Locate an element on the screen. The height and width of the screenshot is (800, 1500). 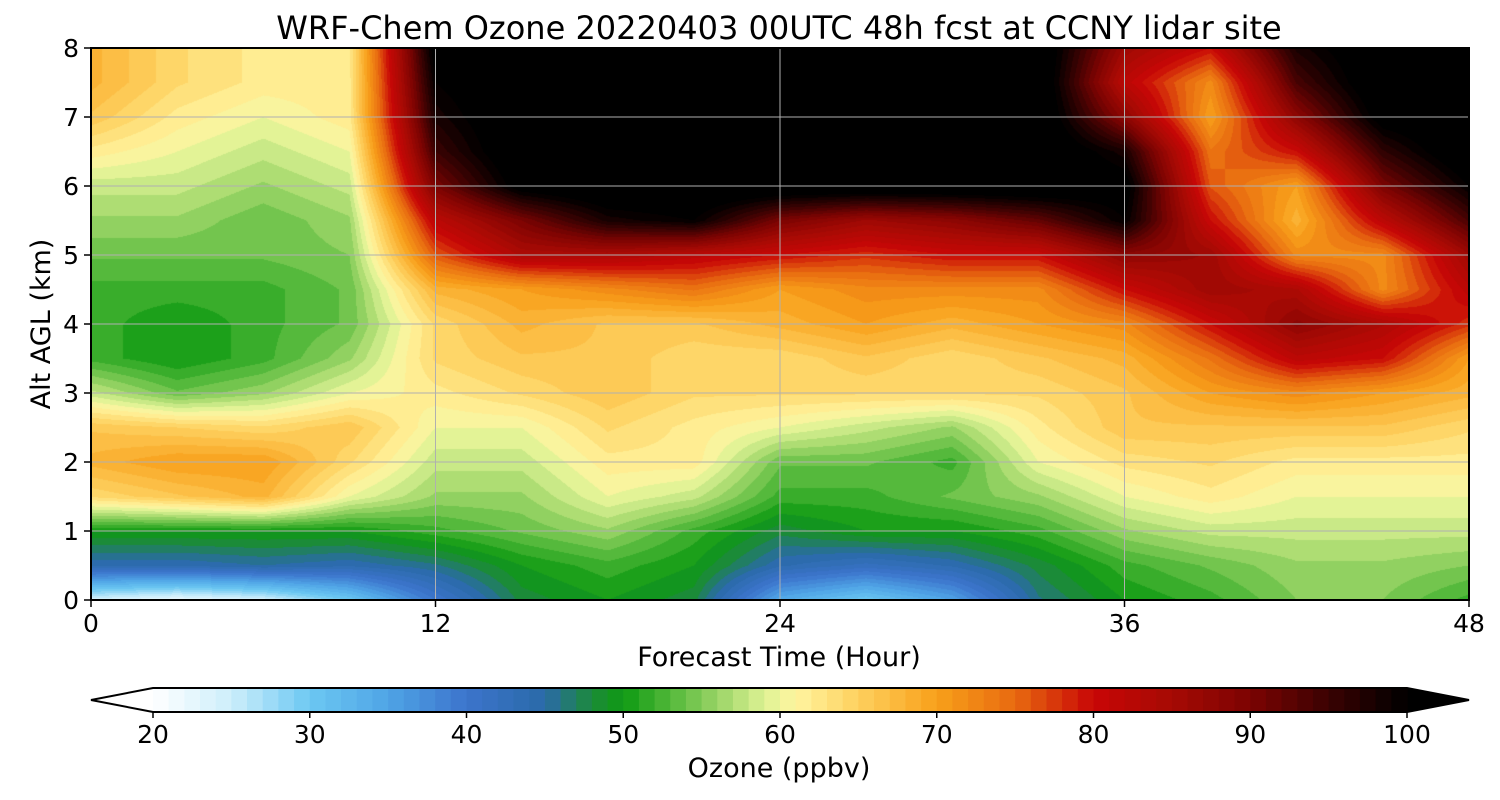
x-tick-label: 0 is located at coordinates (91, 623).